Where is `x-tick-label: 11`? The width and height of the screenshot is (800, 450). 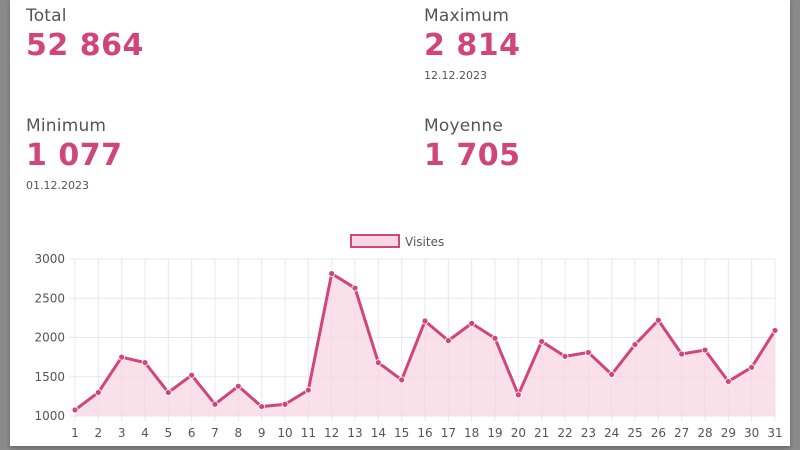
x-tick-label: 11 is located at coordinates (308, 433).